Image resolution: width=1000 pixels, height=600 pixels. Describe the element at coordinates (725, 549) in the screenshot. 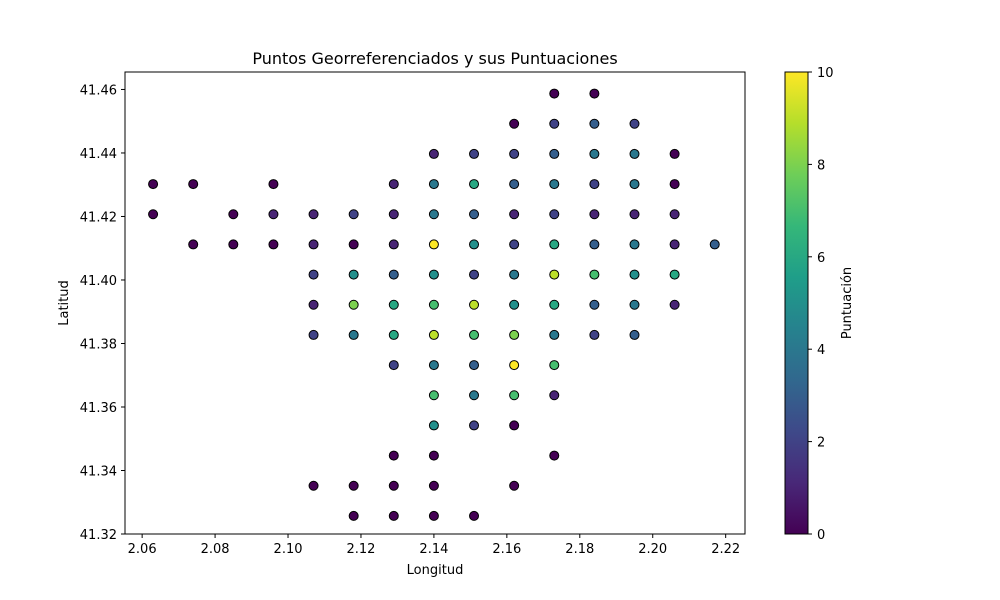

I see `x-tick-label: 2.22` at that location.